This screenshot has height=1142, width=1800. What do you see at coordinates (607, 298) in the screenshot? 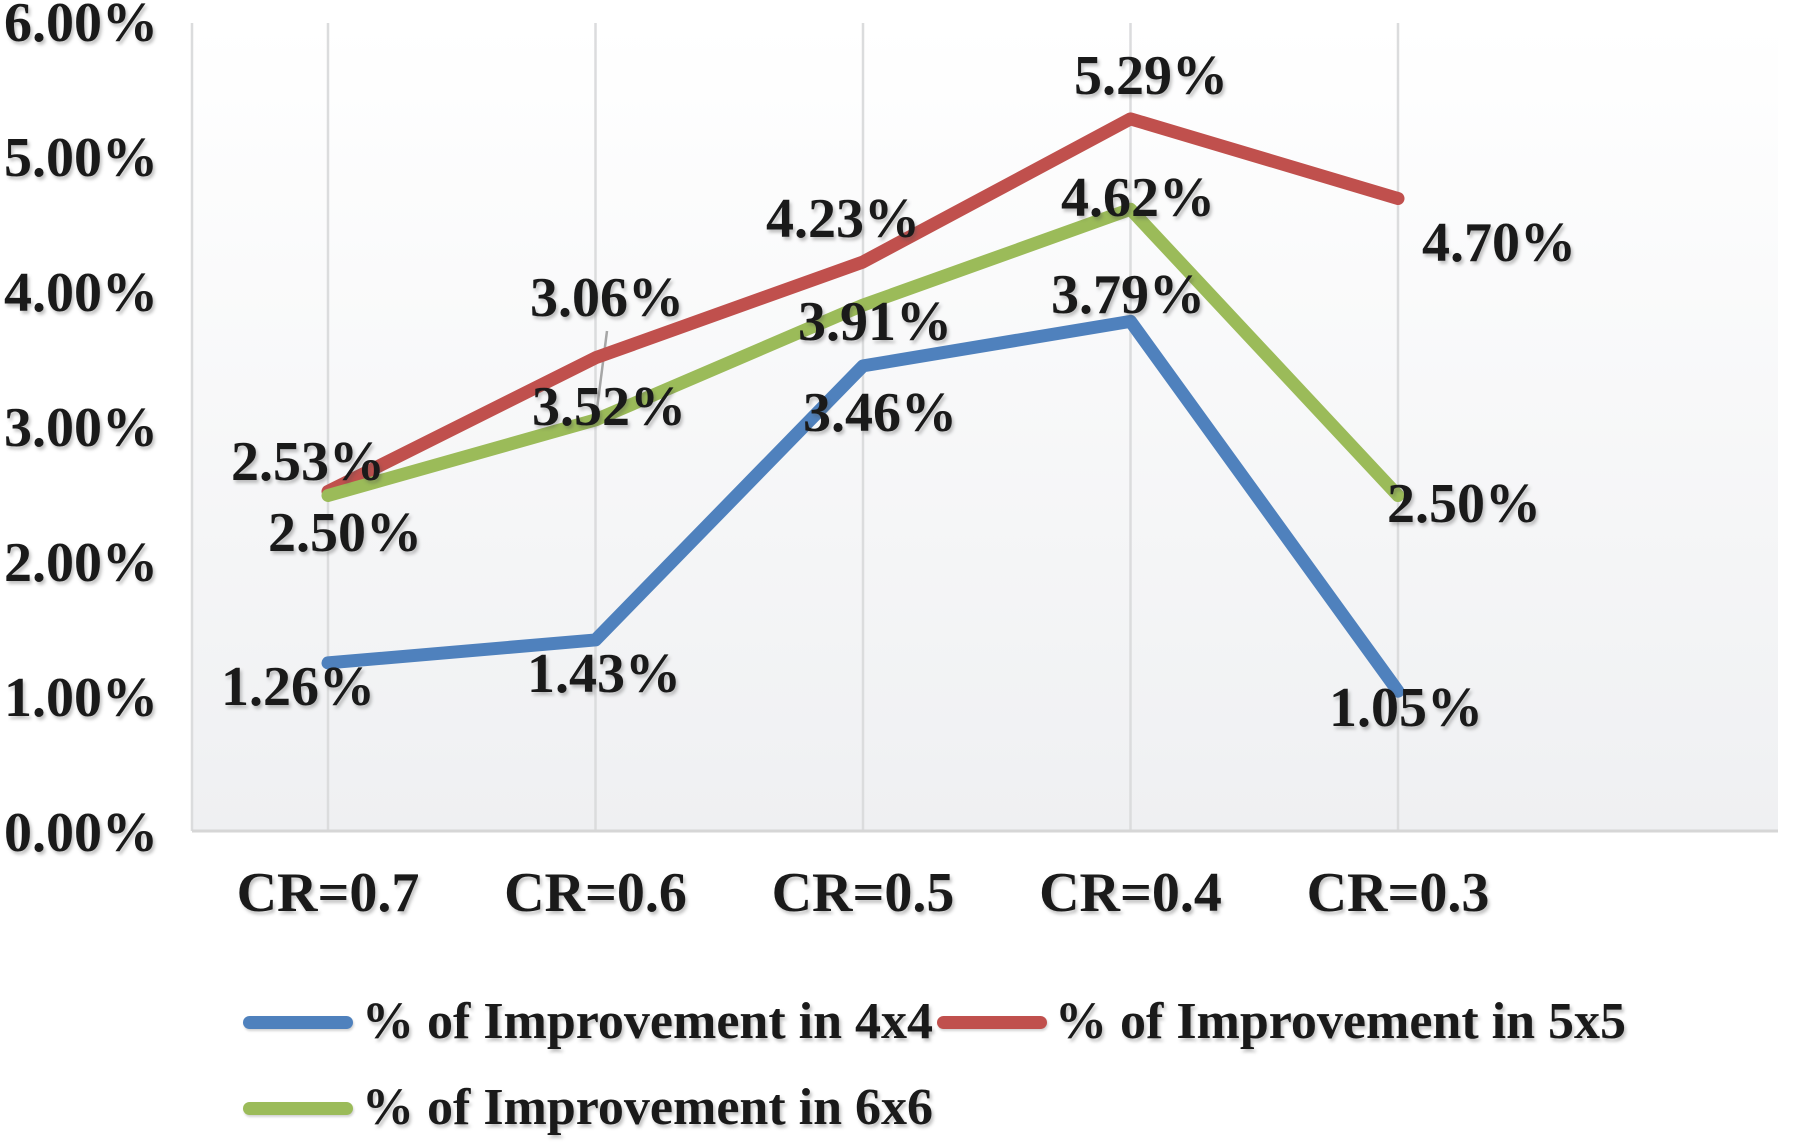
I see `data-label: 3.06%` at bounding box center [607, 298].